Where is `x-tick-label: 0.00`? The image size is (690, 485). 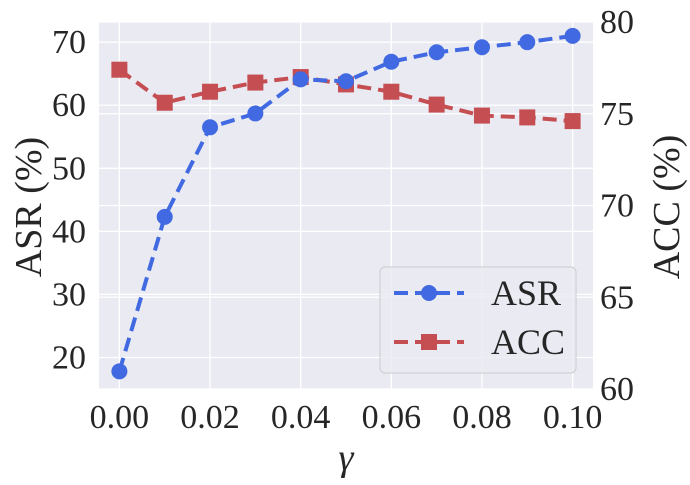 x-tick-label: 0.00 is located at coordinates (120, 417).